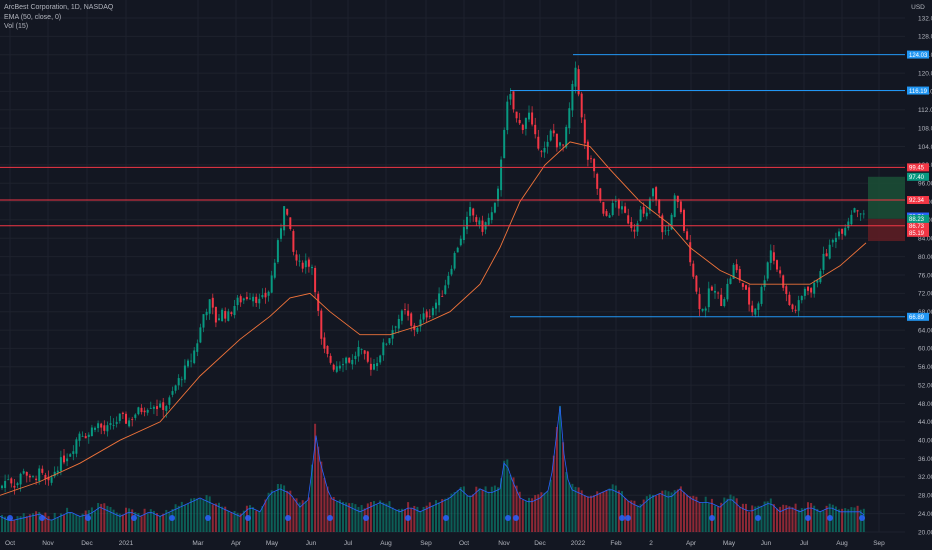  Describe the element at coordinates (10, 543) in the screenshot. I see `x-tick-label: Oct` at that location.